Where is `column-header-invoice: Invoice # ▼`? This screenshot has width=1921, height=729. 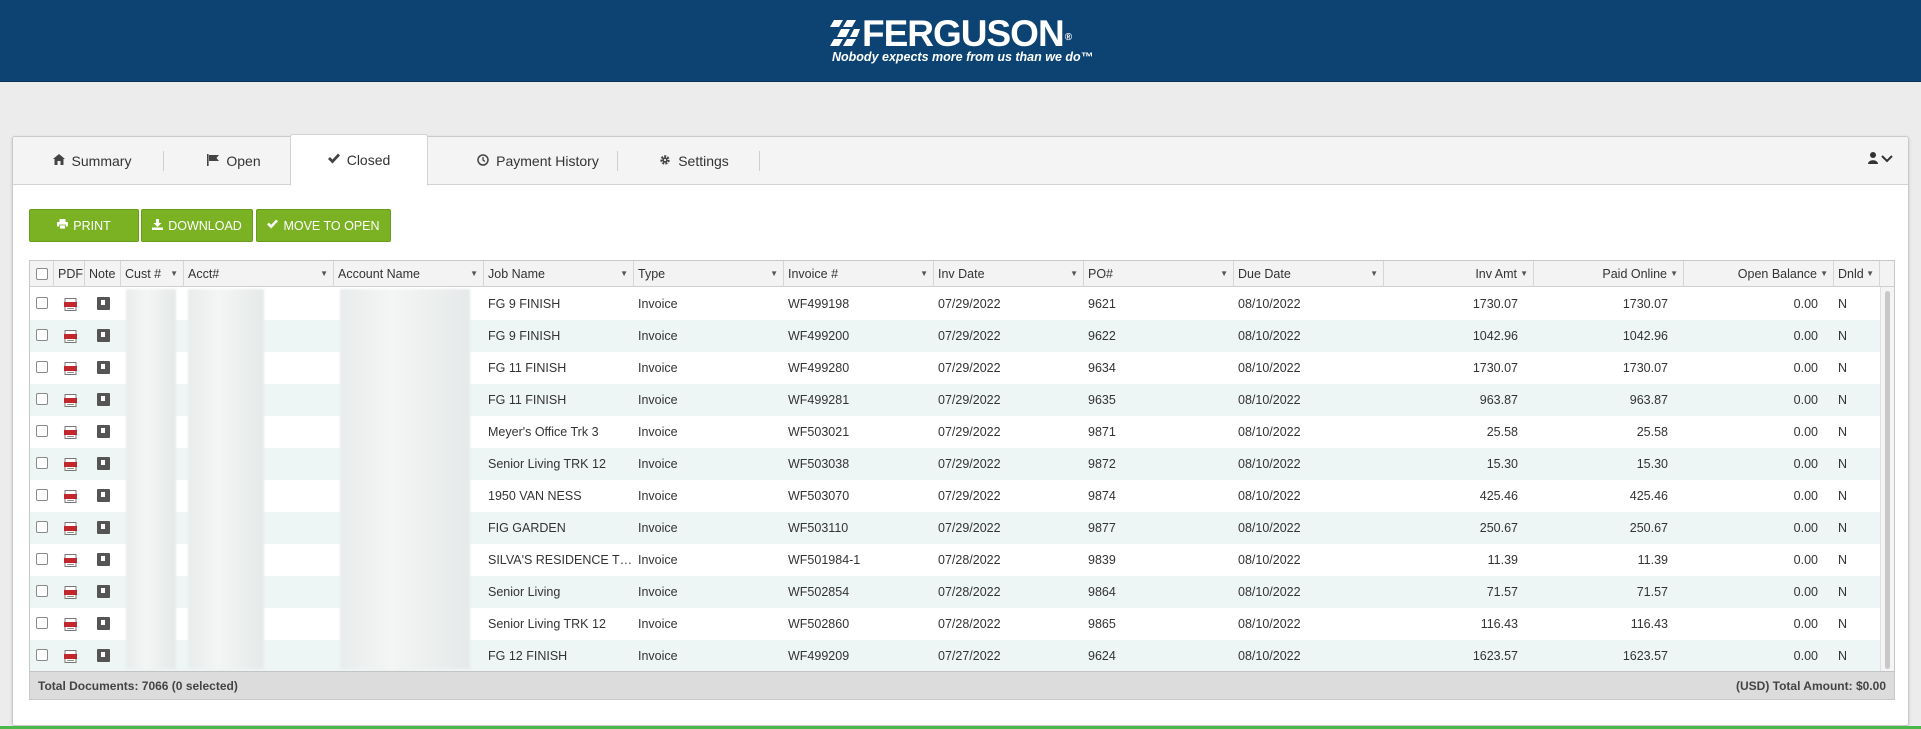
column-header-invoice: Invoice # ▼ is located at coordinates (859, 274).